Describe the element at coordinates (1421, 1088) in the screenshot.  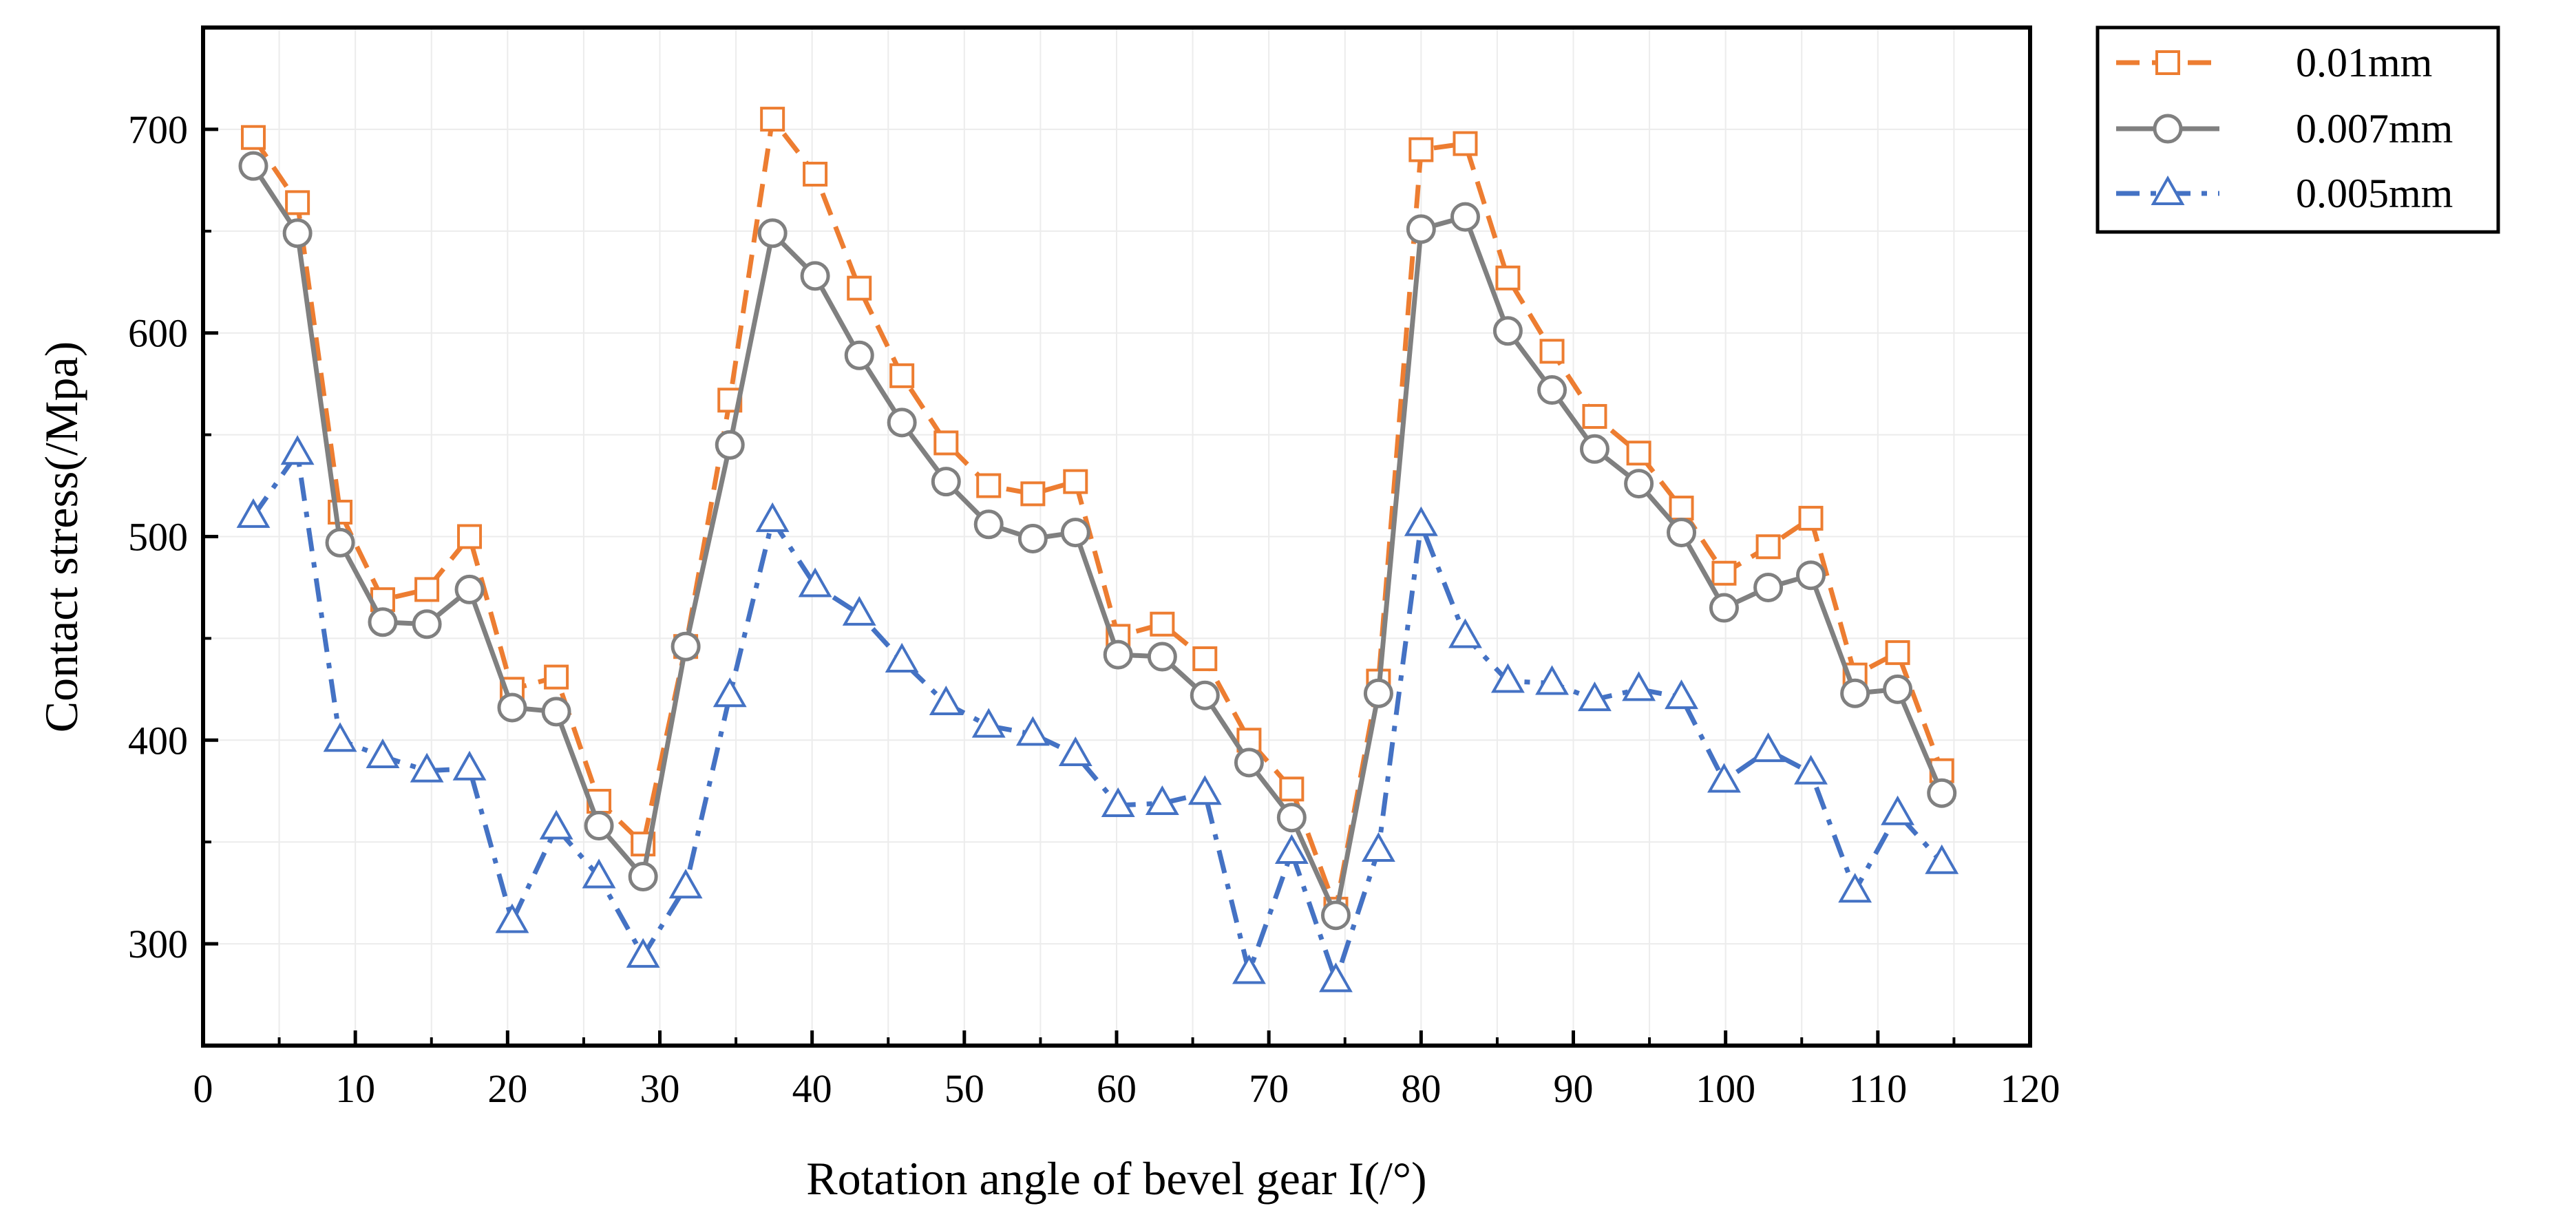
I see `x-tick-label: 80` at that location.